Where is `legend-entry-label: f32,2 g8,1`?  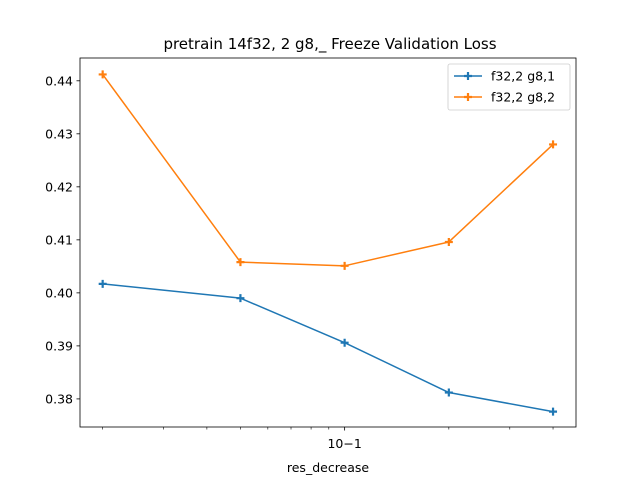
legend-entry-label: f32,2 g8,1 is located at coordinates (523, 76).